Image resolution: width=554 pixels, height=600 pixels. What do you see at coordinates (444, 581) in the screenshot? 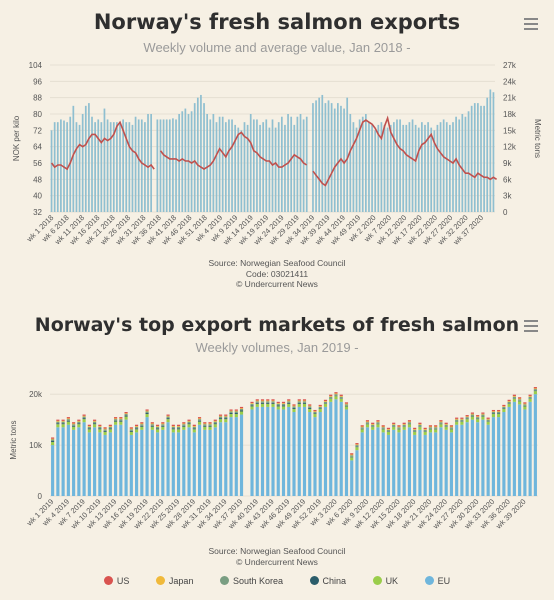
I see `legend-label: EU` at bounding box center [444, 581].